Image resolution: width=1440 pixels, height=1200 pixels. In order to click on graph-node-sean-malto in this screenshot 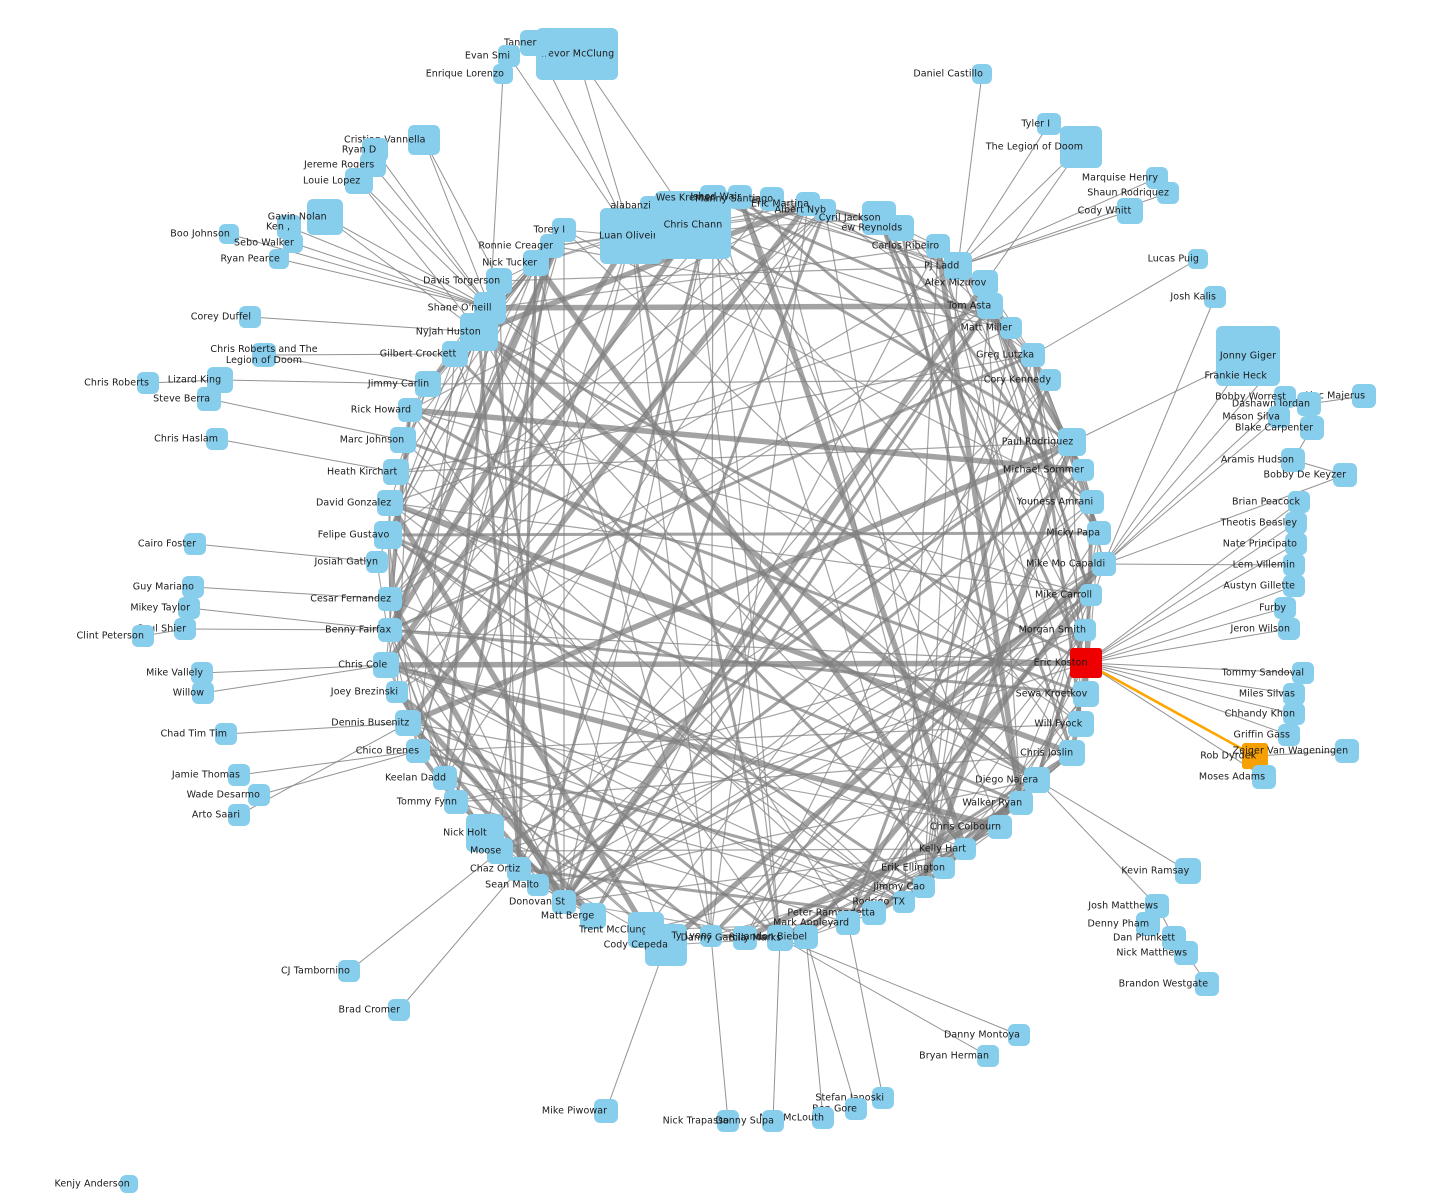, I will do `click(538, 885)`.